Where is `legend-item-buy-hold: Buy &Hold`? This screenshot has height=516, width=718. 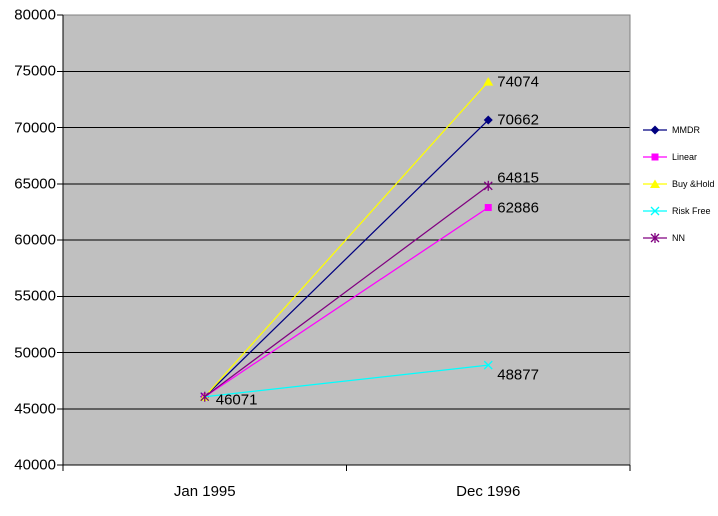
legend-item-buy-hold: Buy &Hold is located at coordinates (680, 183).